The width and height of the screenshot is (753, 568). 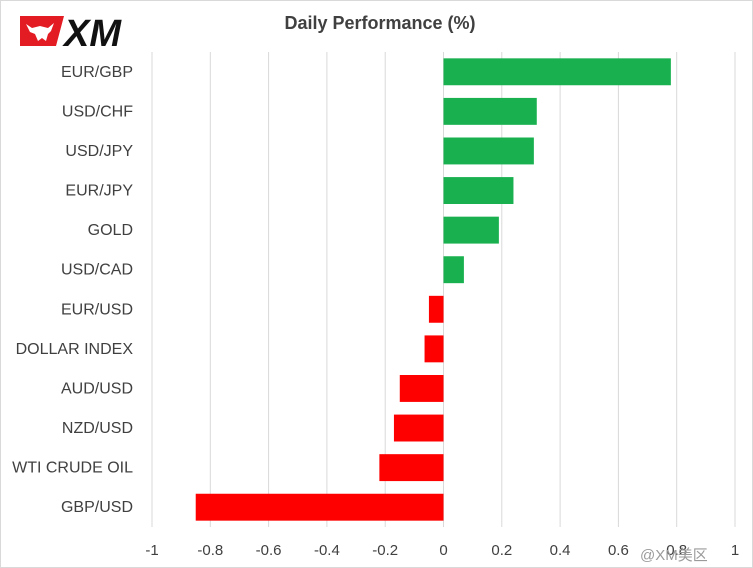 I want to click on category-label: USD/JPY, so click(x=99, y=151).